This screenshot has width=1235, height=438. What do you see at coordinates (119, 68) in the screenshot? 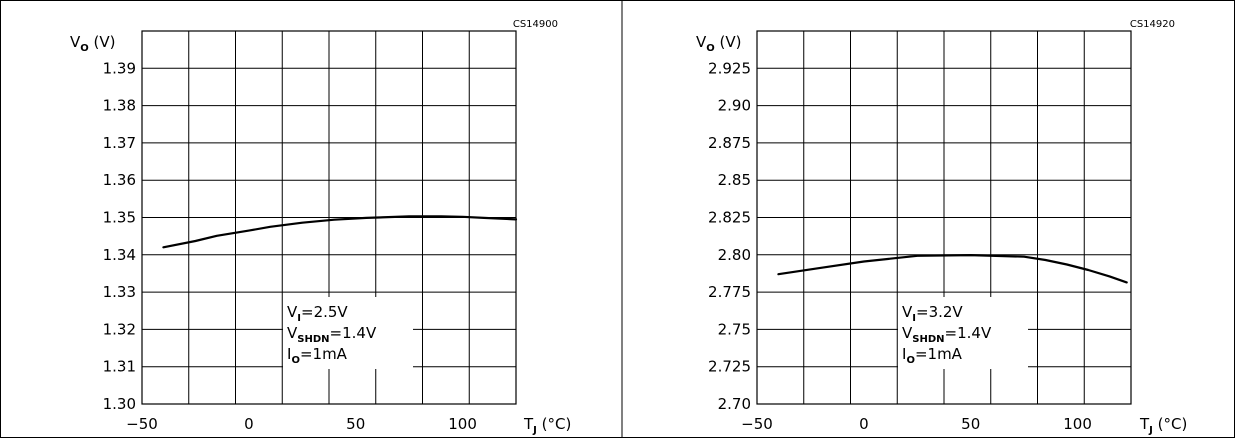
I see `y-tick-label: 1.39` at bounding box center [119, 68].